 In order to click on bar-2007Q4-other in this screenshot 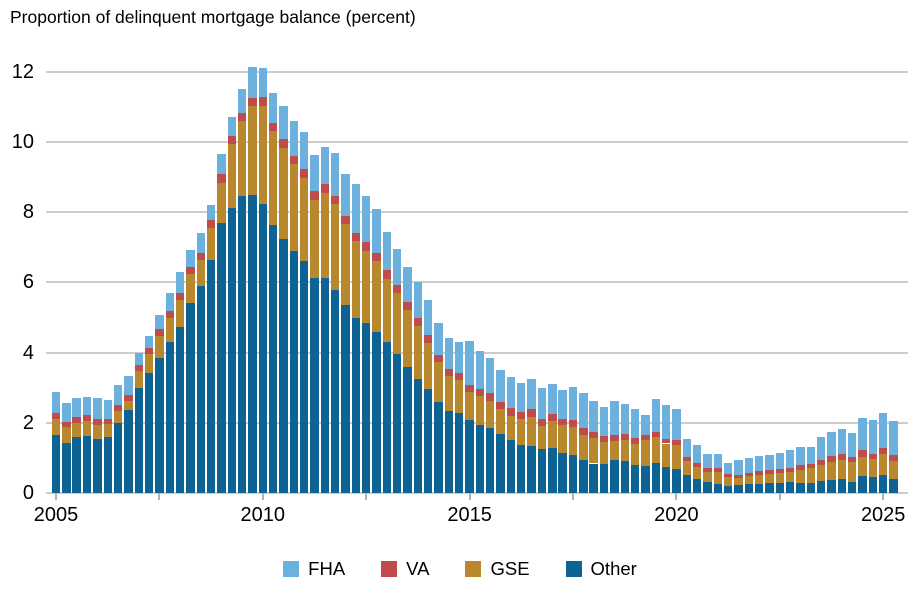, I will do `click(169, 417)`.